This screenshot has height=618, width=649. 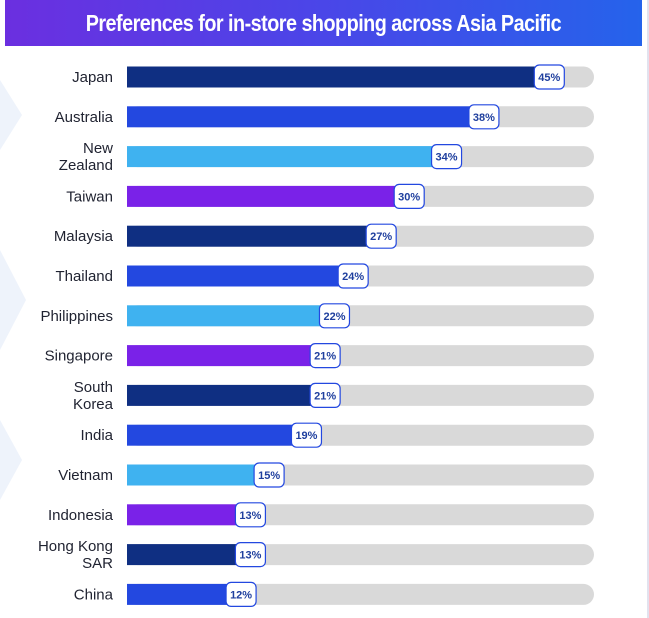 I want to click on value-label: 45%, so click(x=549, y=78).